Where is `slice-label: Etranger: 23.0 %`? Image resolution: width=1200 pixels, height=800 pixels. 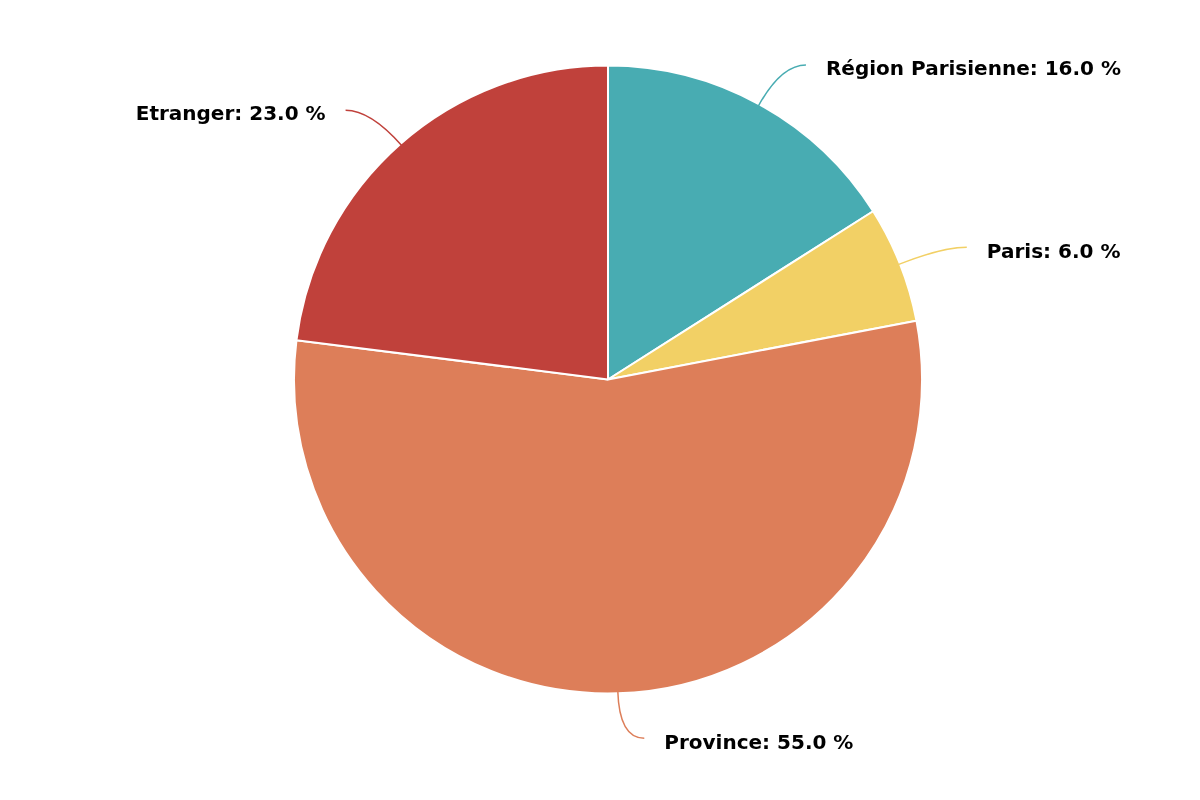
slice-label: Etranger: 23.0 % is located at coordinates (230, 113).